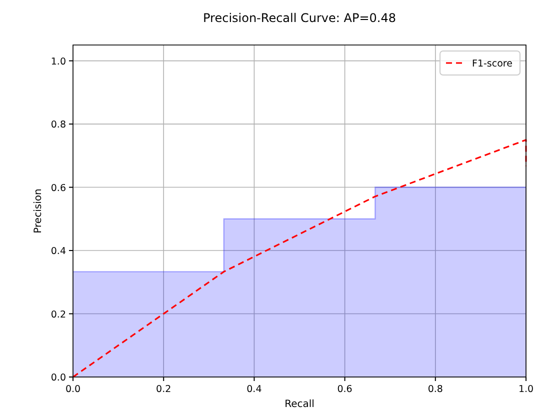 This screenshot has width=536, height=410. I want to click on y-tick-label: 0.4, so click(58, 252).